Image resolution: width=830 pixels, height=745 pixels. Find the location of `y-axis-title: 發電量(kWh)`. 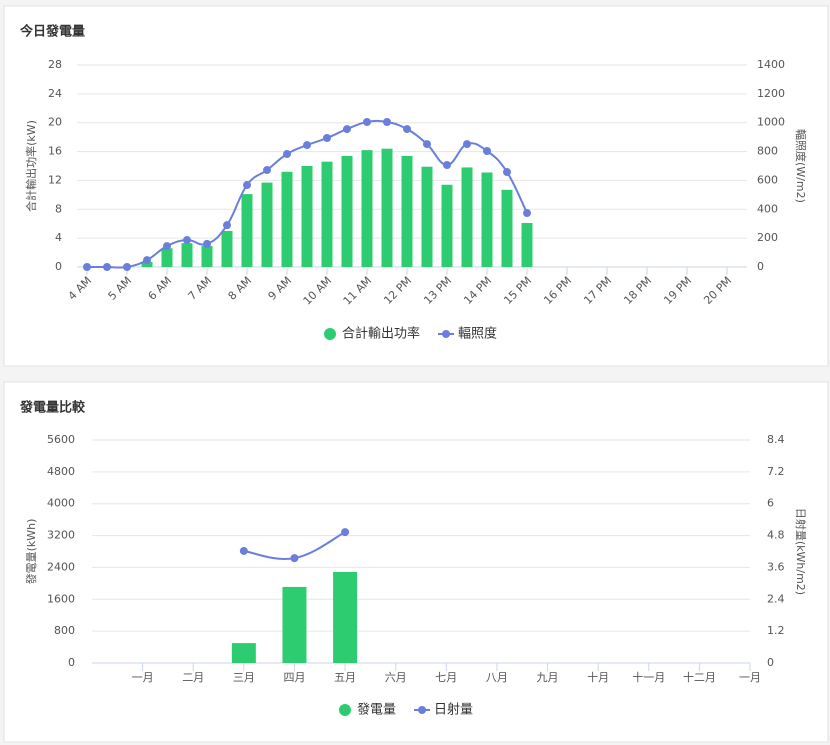

y-axis-title: 發電量(kWh) is located at coordinates (31, 552).